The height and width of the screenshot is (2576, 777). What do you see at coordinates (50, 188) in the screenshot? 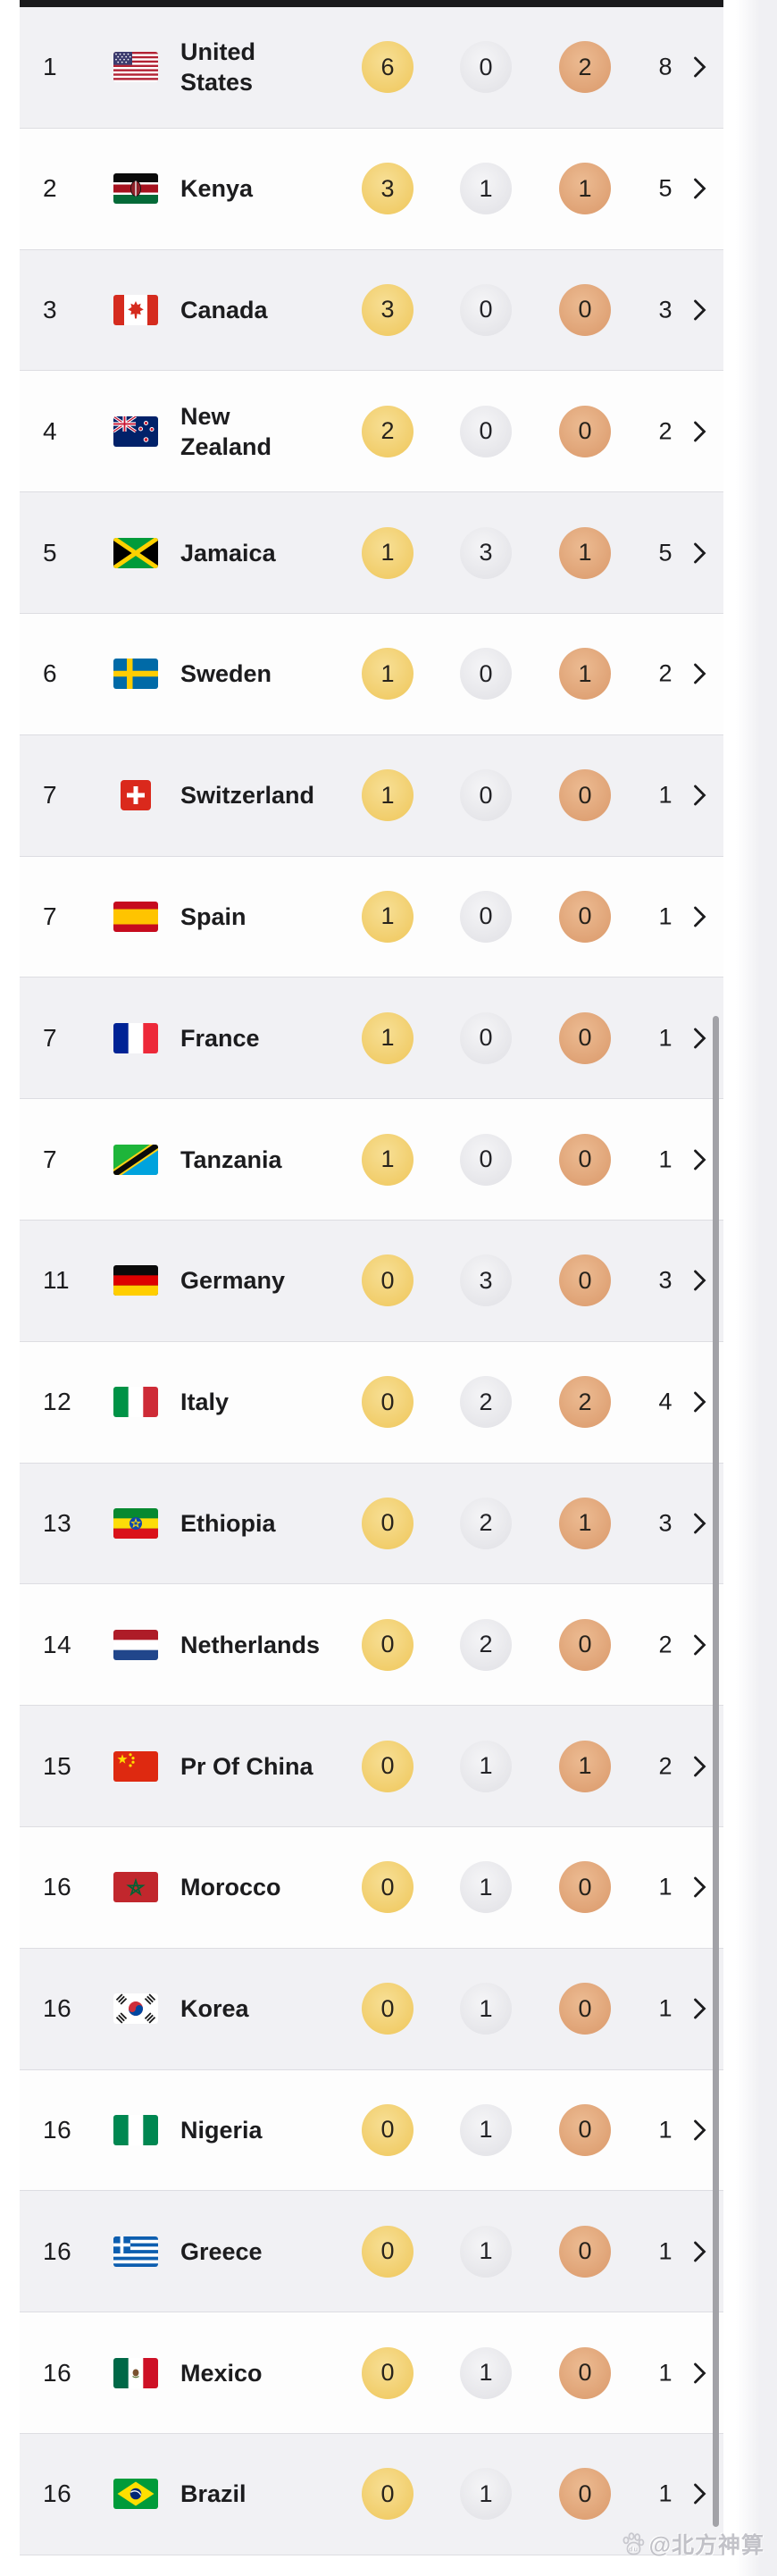
I see `rank-label: 2` at bounding box center [50, 188].